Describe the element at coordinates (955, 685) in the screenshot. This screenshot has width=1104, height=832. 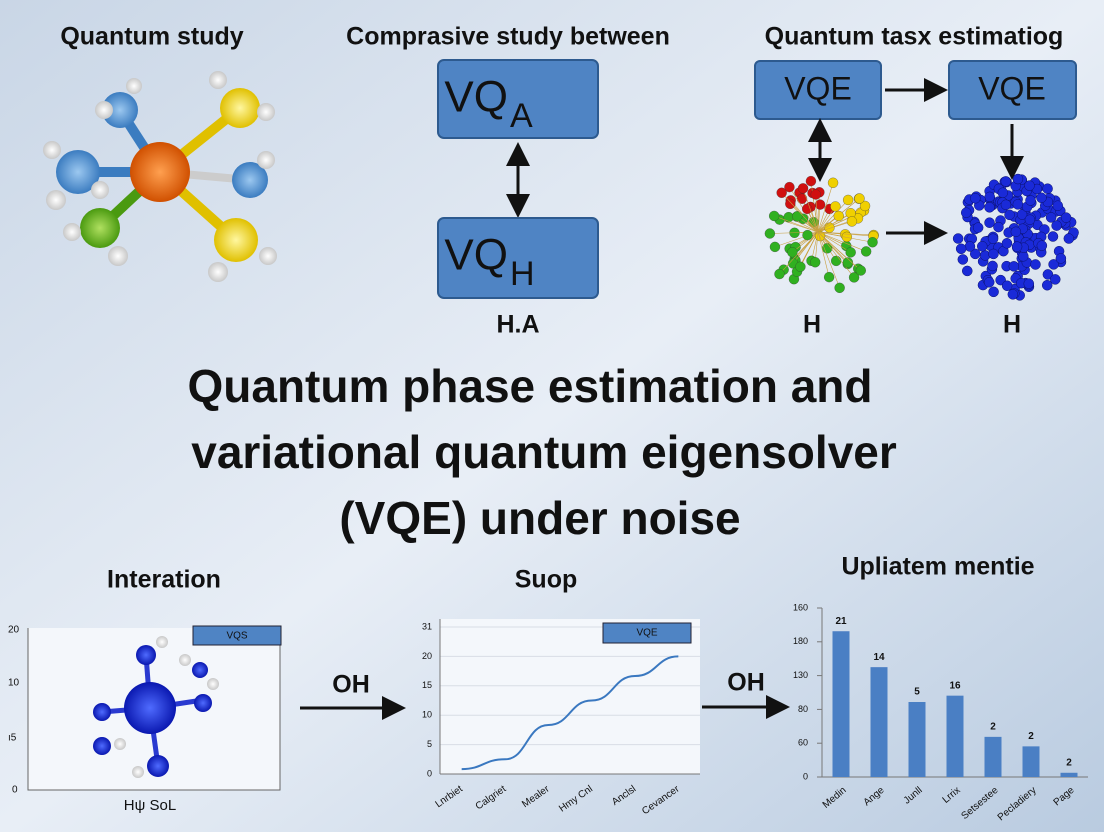
I see `bar-label: 16` at that location.